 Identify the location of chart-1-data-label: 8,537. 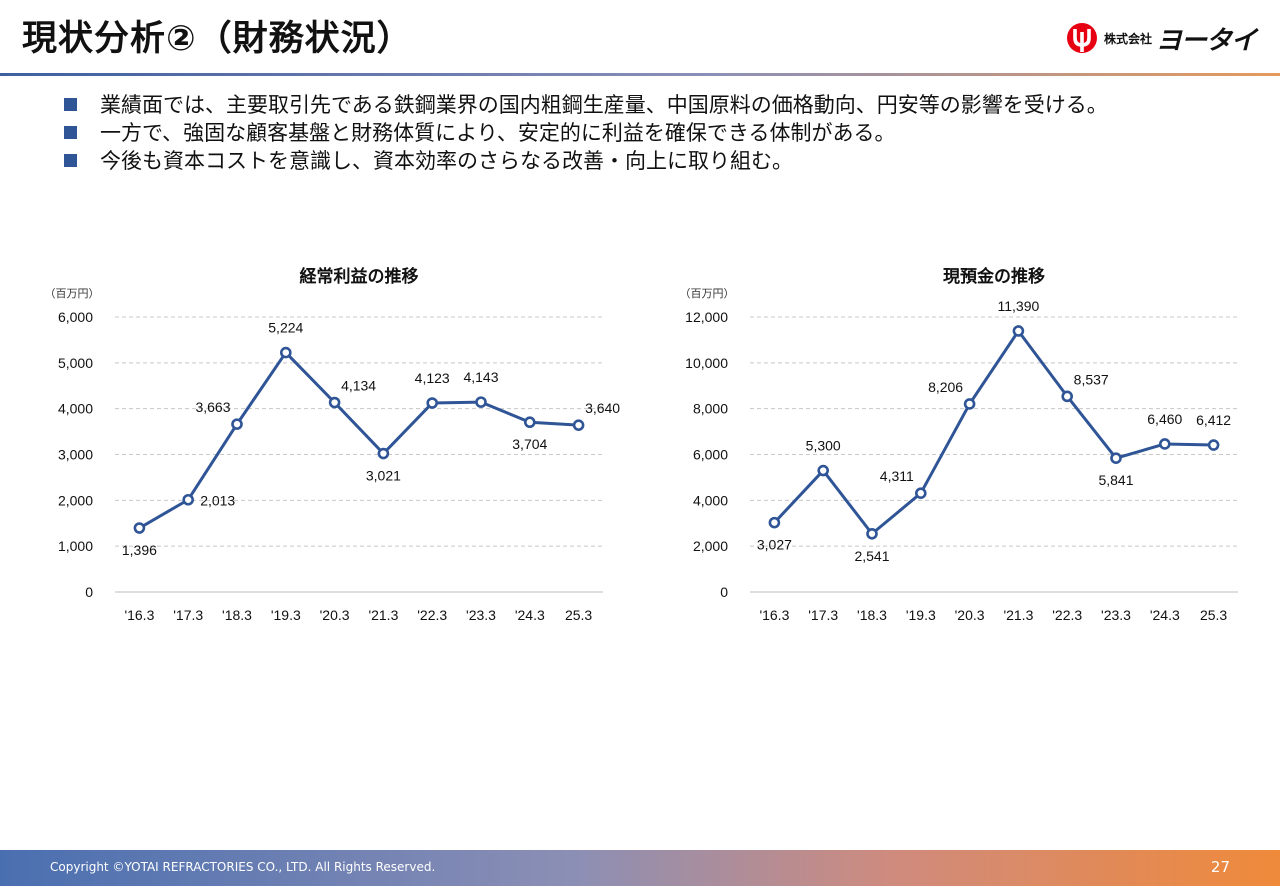
(1091, 379).